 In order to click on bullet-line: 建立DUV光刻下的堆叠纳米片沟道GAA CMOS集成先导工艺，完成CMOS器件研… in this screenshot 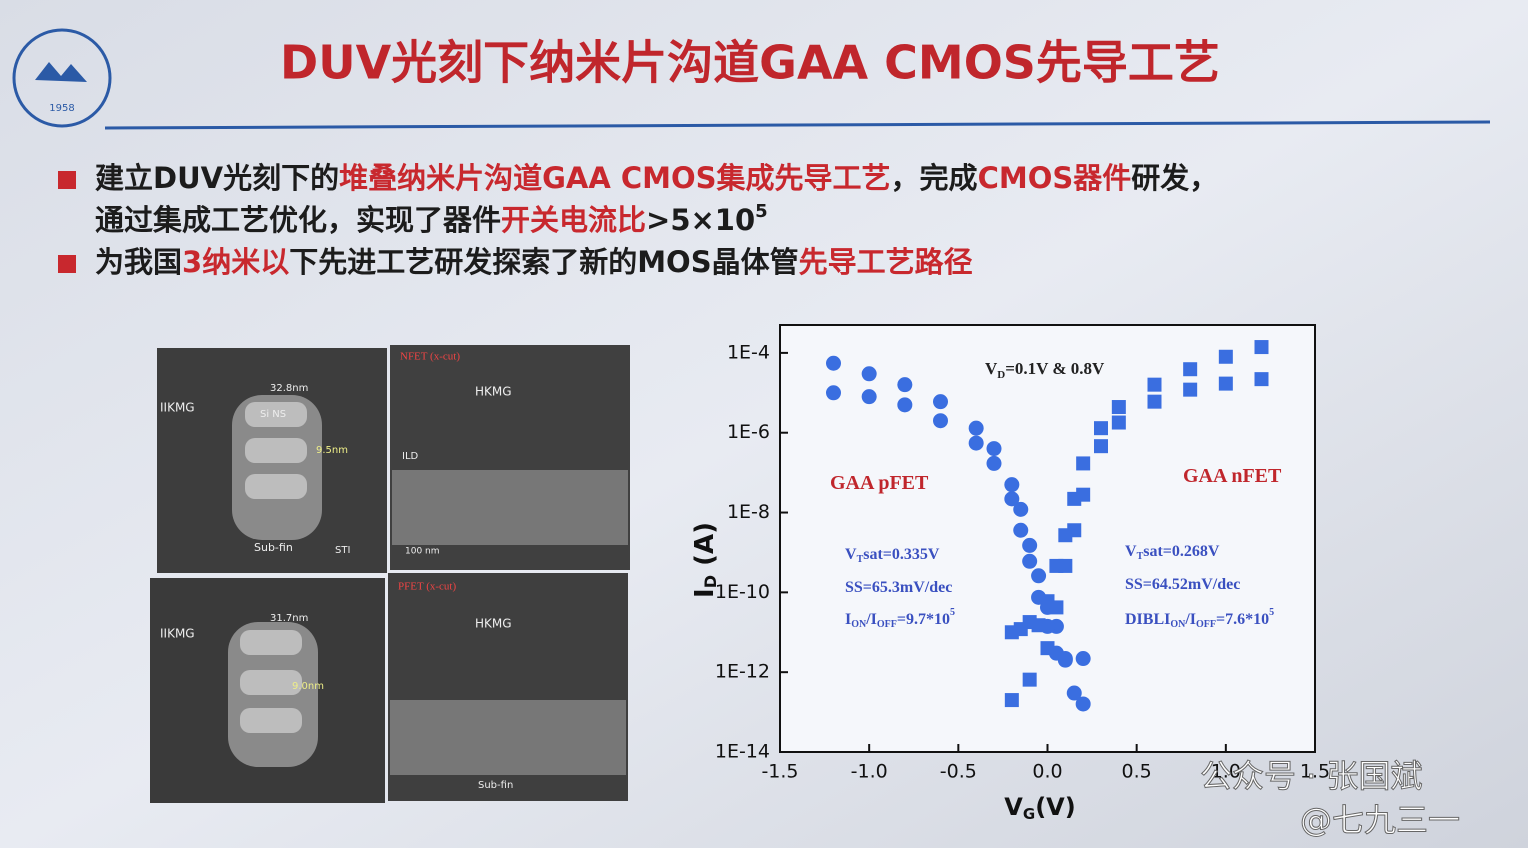, I will do `click(656, 178)`.